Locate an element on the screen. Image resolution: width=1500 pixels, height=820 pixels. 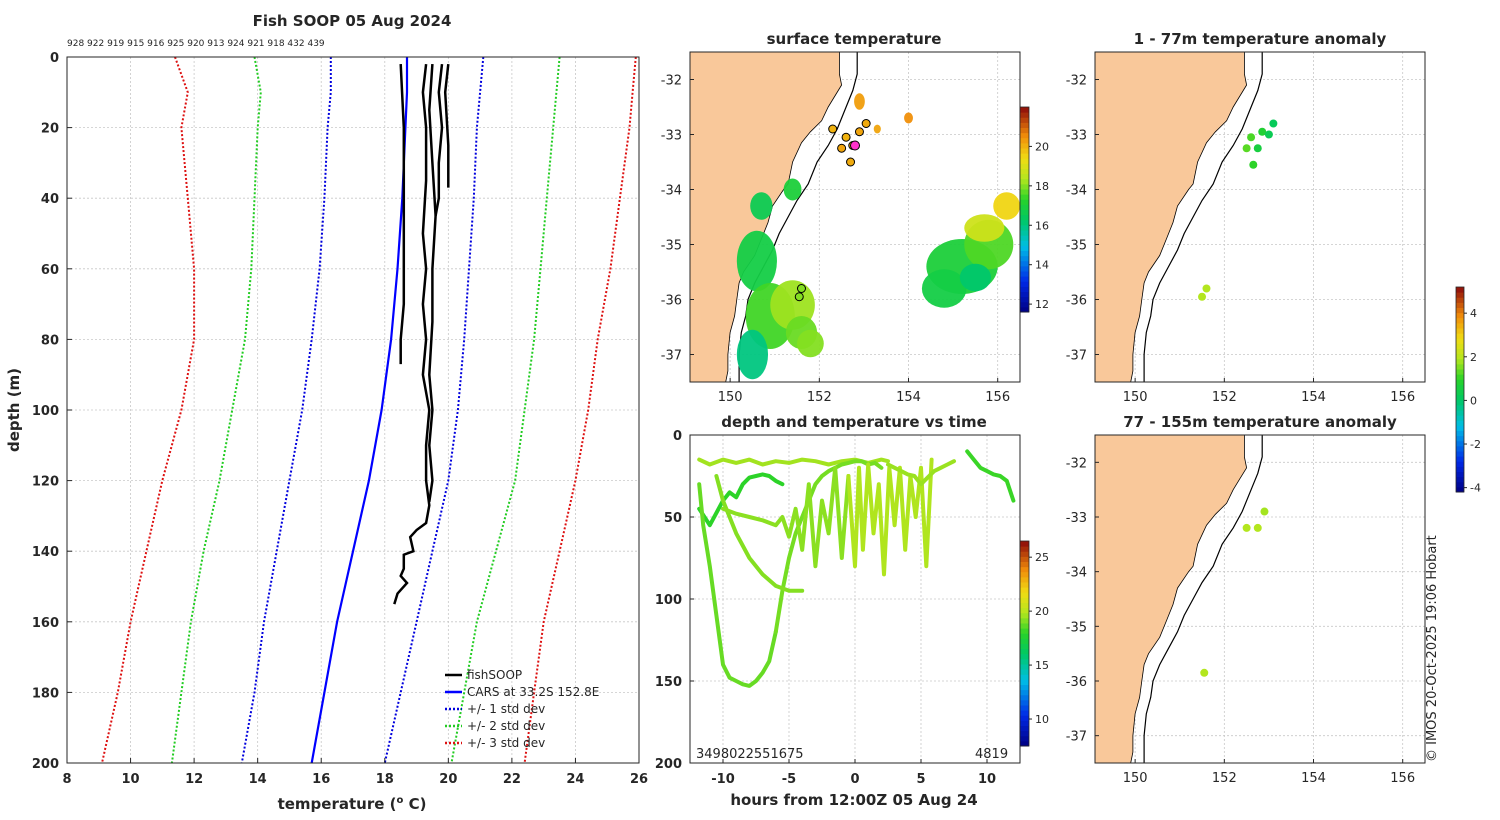
anomaly-deep-y-tick-label: -34 is located at coordinates (1076, 573).